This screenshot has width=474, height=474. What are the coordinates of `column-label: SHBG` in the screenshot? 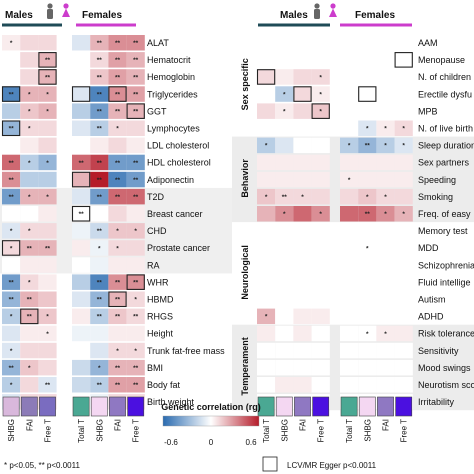 It's located at (11, 430).